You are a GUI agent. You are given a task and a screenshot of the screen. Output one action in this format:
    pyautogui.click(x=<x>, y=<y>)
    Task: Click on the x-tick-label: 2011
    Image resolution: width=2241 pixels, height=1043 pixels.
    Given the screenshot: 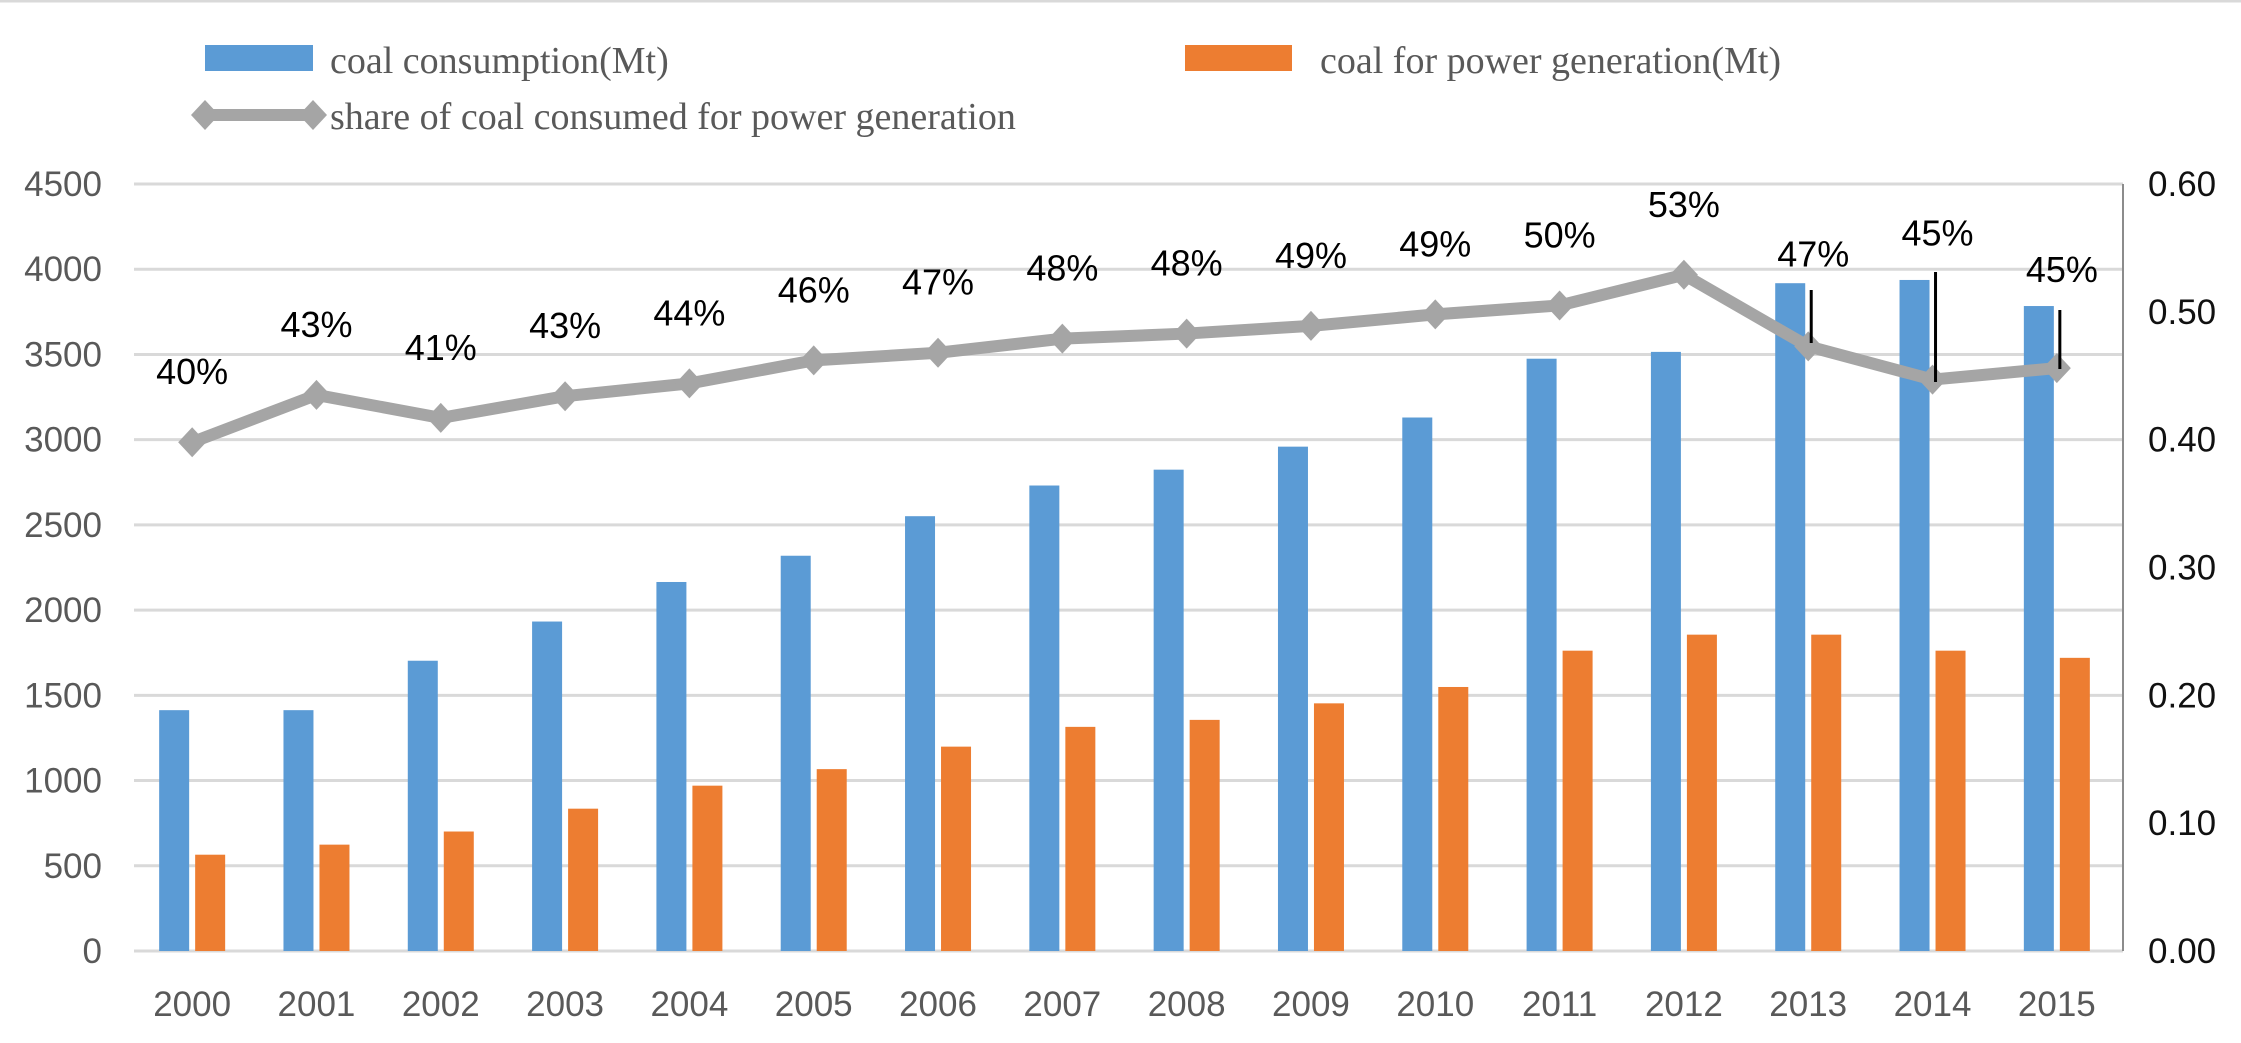 What is the action you would take?
    pyautogui.click(x=1559, y=1004)
    